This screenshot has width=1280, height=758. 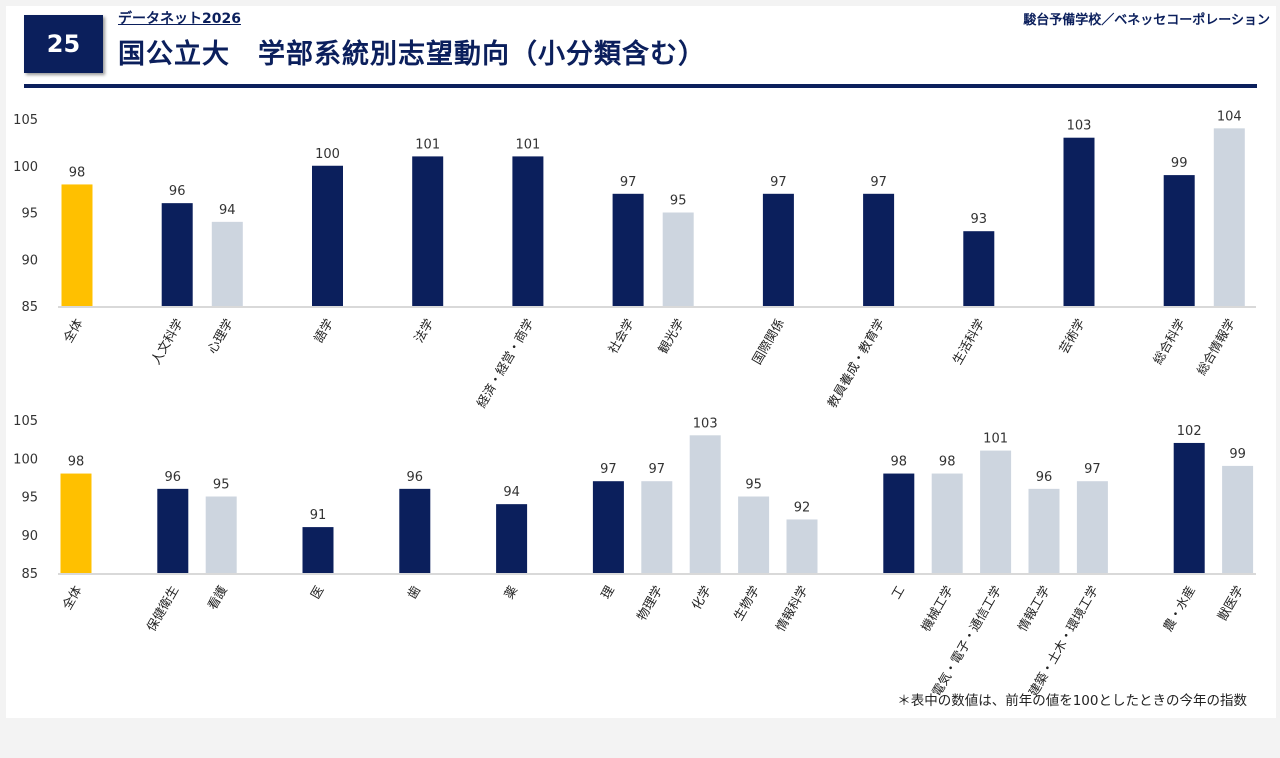 I want to click on x-tick-label: 農・水産, so click(x=1179, y=608).